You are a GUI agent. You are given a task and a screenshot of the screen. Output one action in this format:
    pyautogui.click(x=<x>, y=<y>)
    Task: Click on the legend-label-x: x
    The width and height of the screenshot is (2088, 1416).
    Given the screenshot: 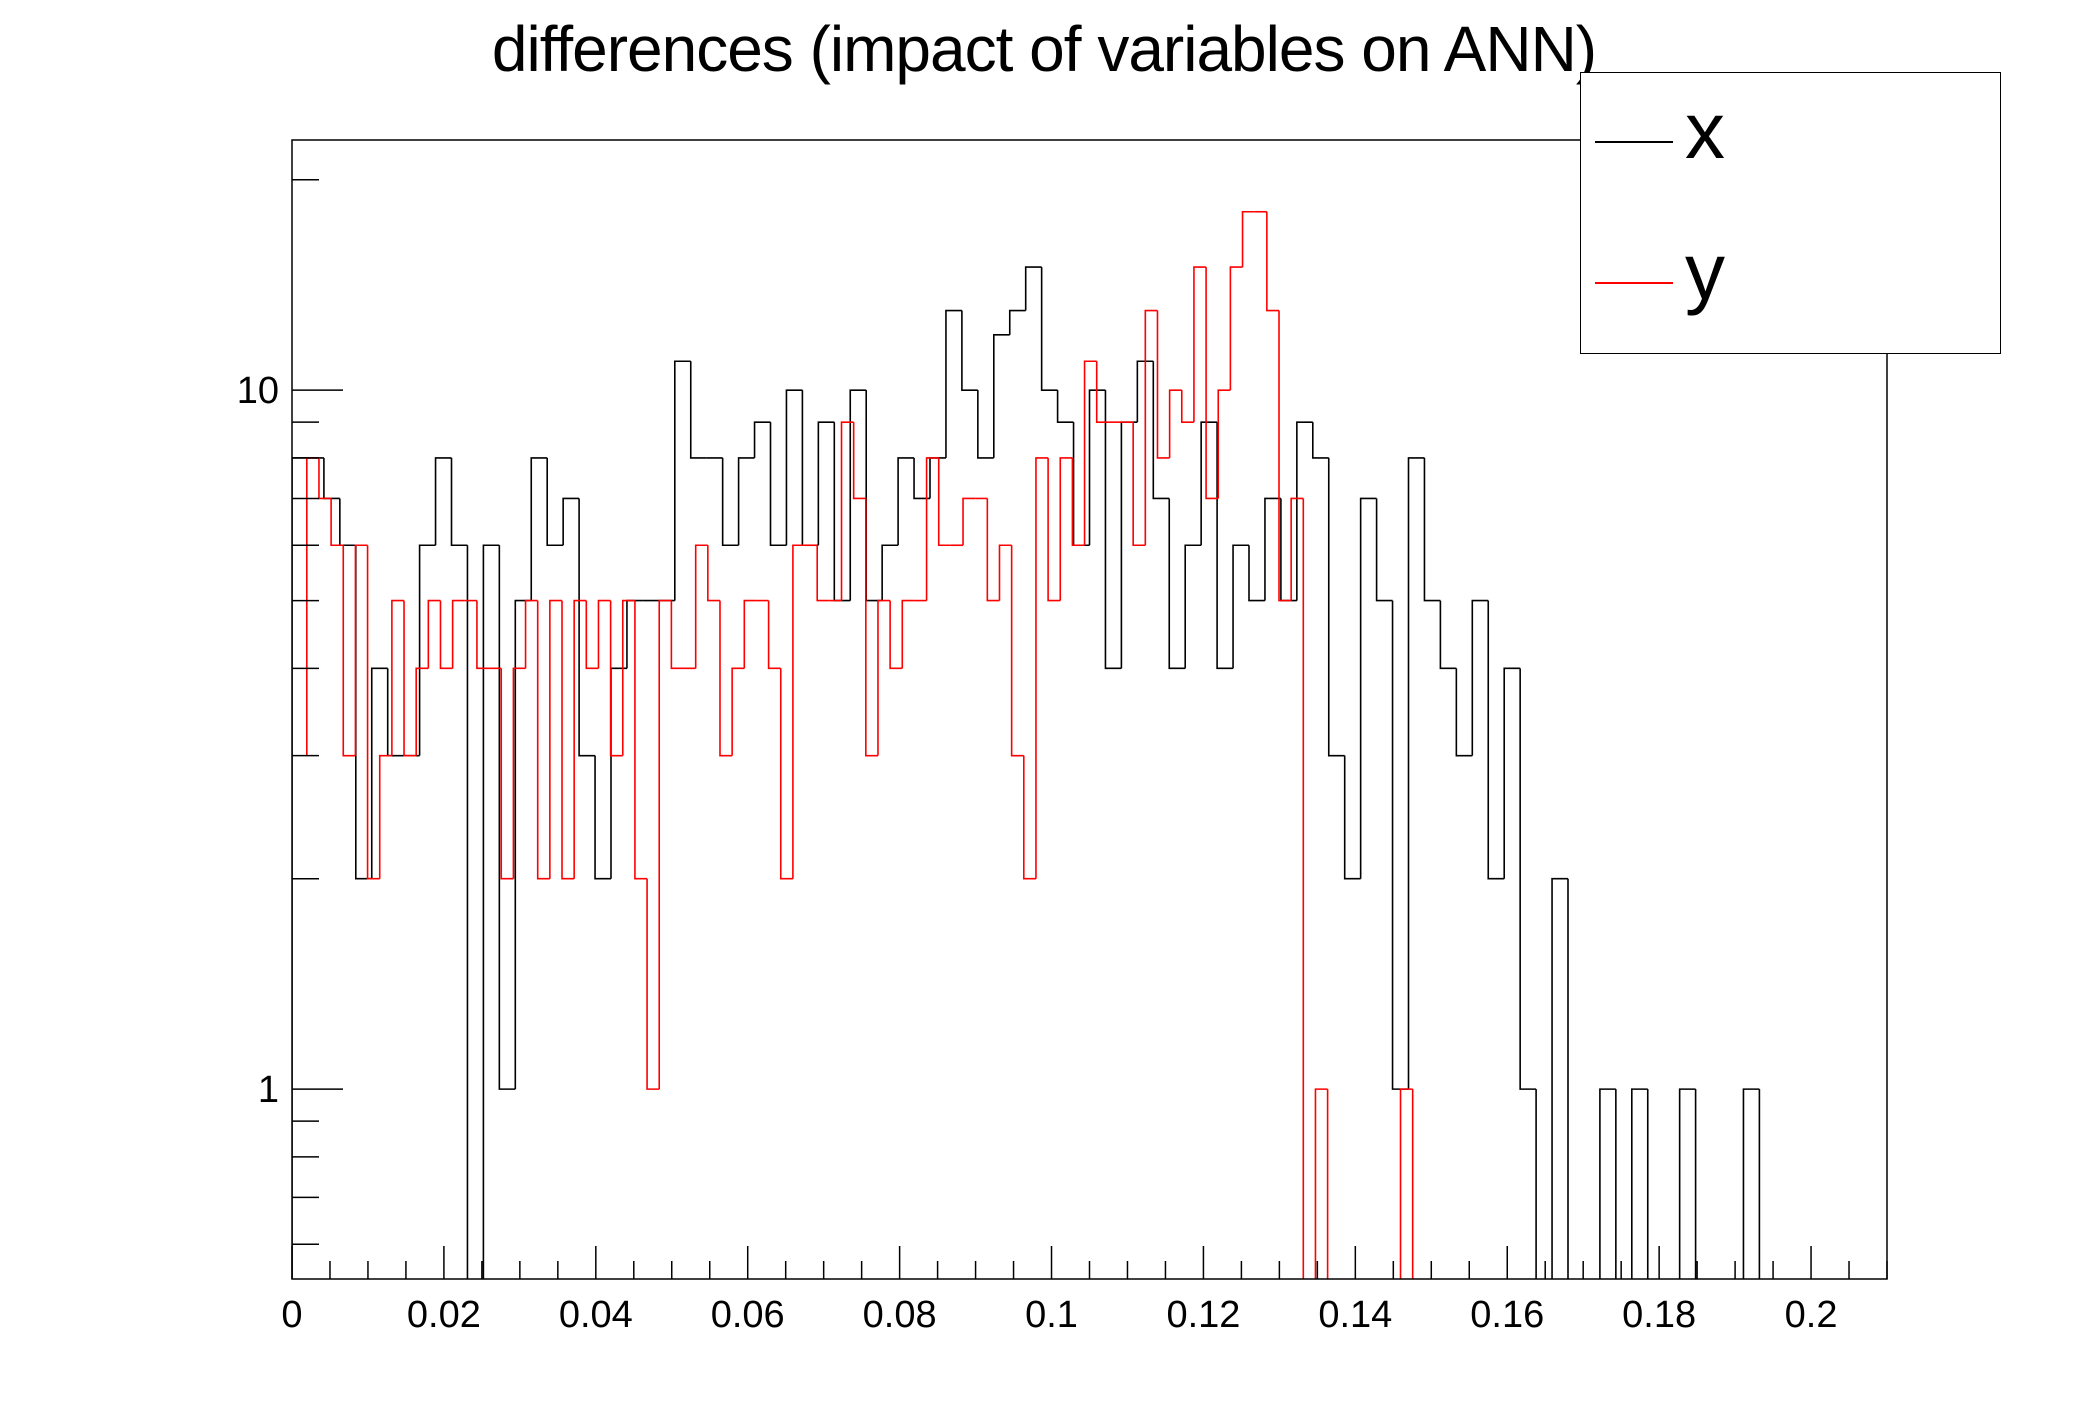 What is the action you would take?
    pyautogui.click(x=1705, y=130)
    